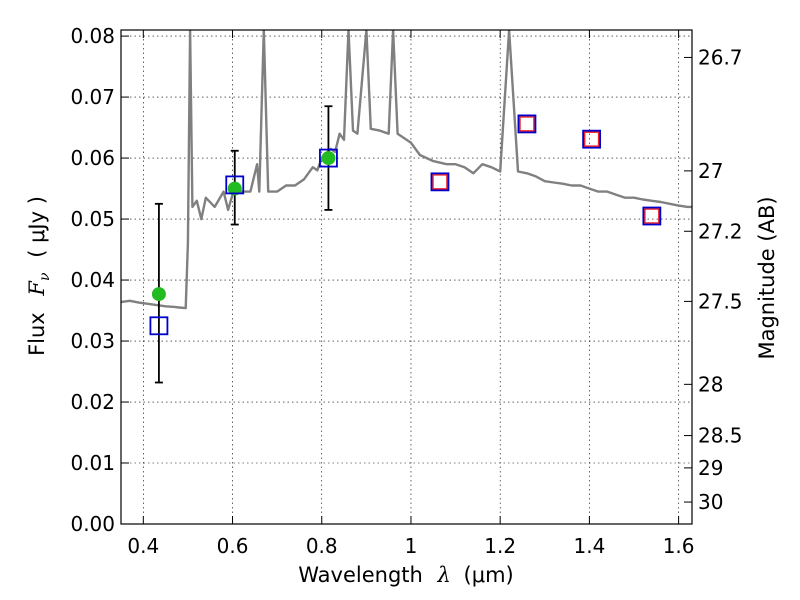 Image resolution: width=800 pixels, height=600 pixels. I want to click on x-axis-title: Wavelength λ (μm), so click(405, 575).